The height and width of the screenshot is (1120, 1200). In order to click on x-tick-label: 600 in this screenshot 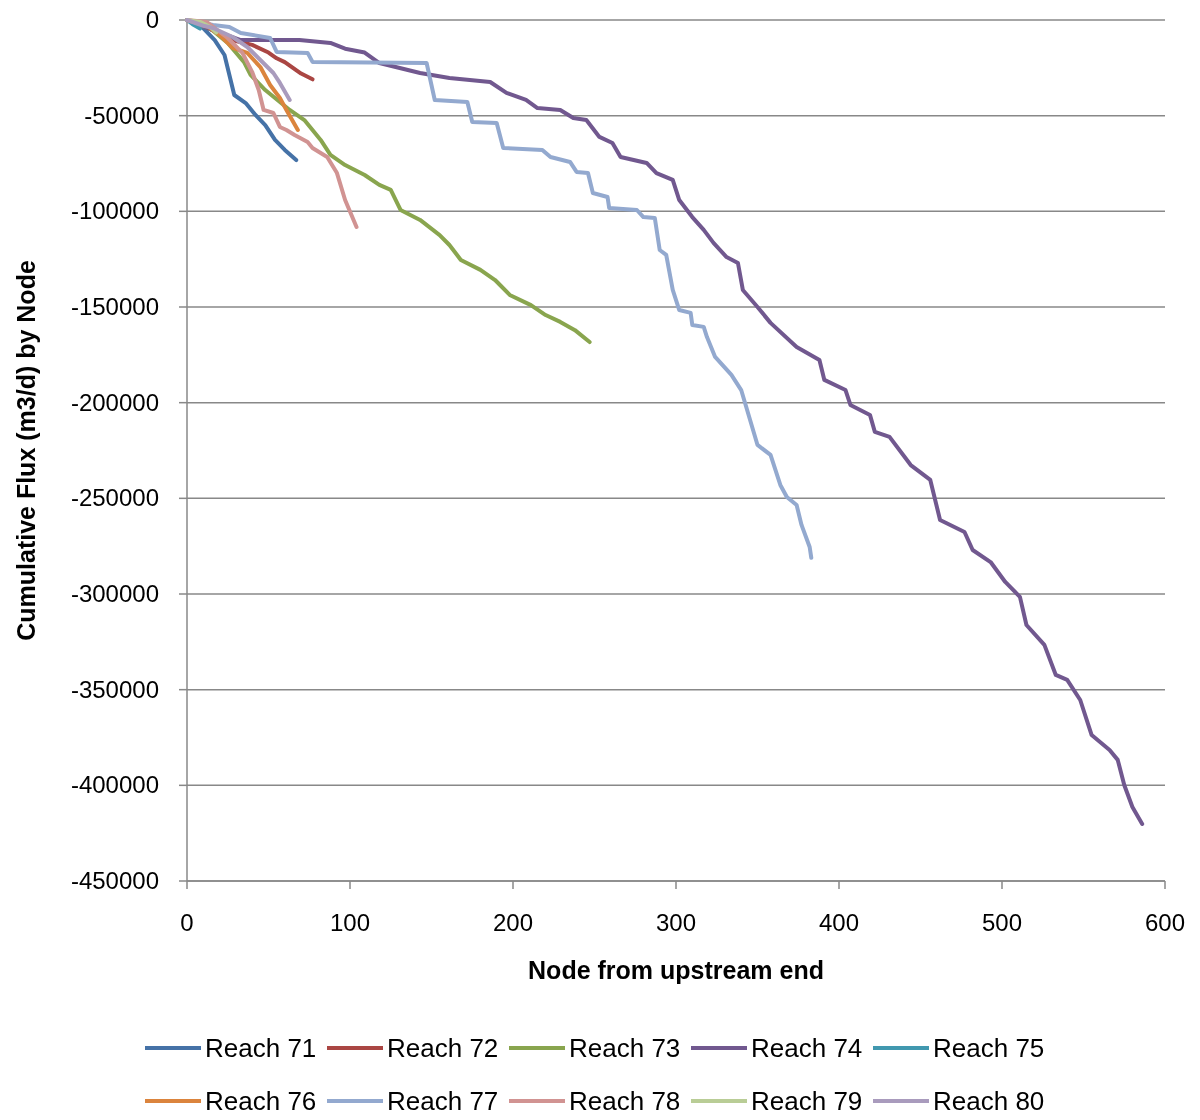, I will do `click(1165, 922)`.